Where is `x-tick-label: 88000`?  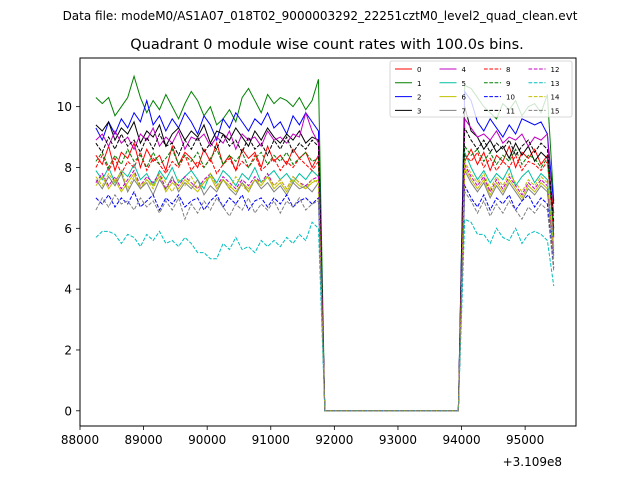
x-tick-label: 88000 is located at coordinates (80, 440).